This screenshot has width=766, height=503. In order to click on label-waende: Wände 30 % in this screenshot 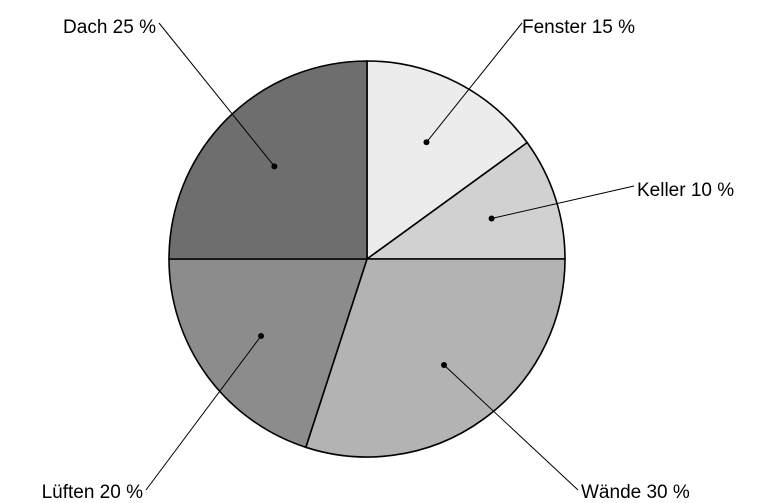, I will do `click(635, 492)`.